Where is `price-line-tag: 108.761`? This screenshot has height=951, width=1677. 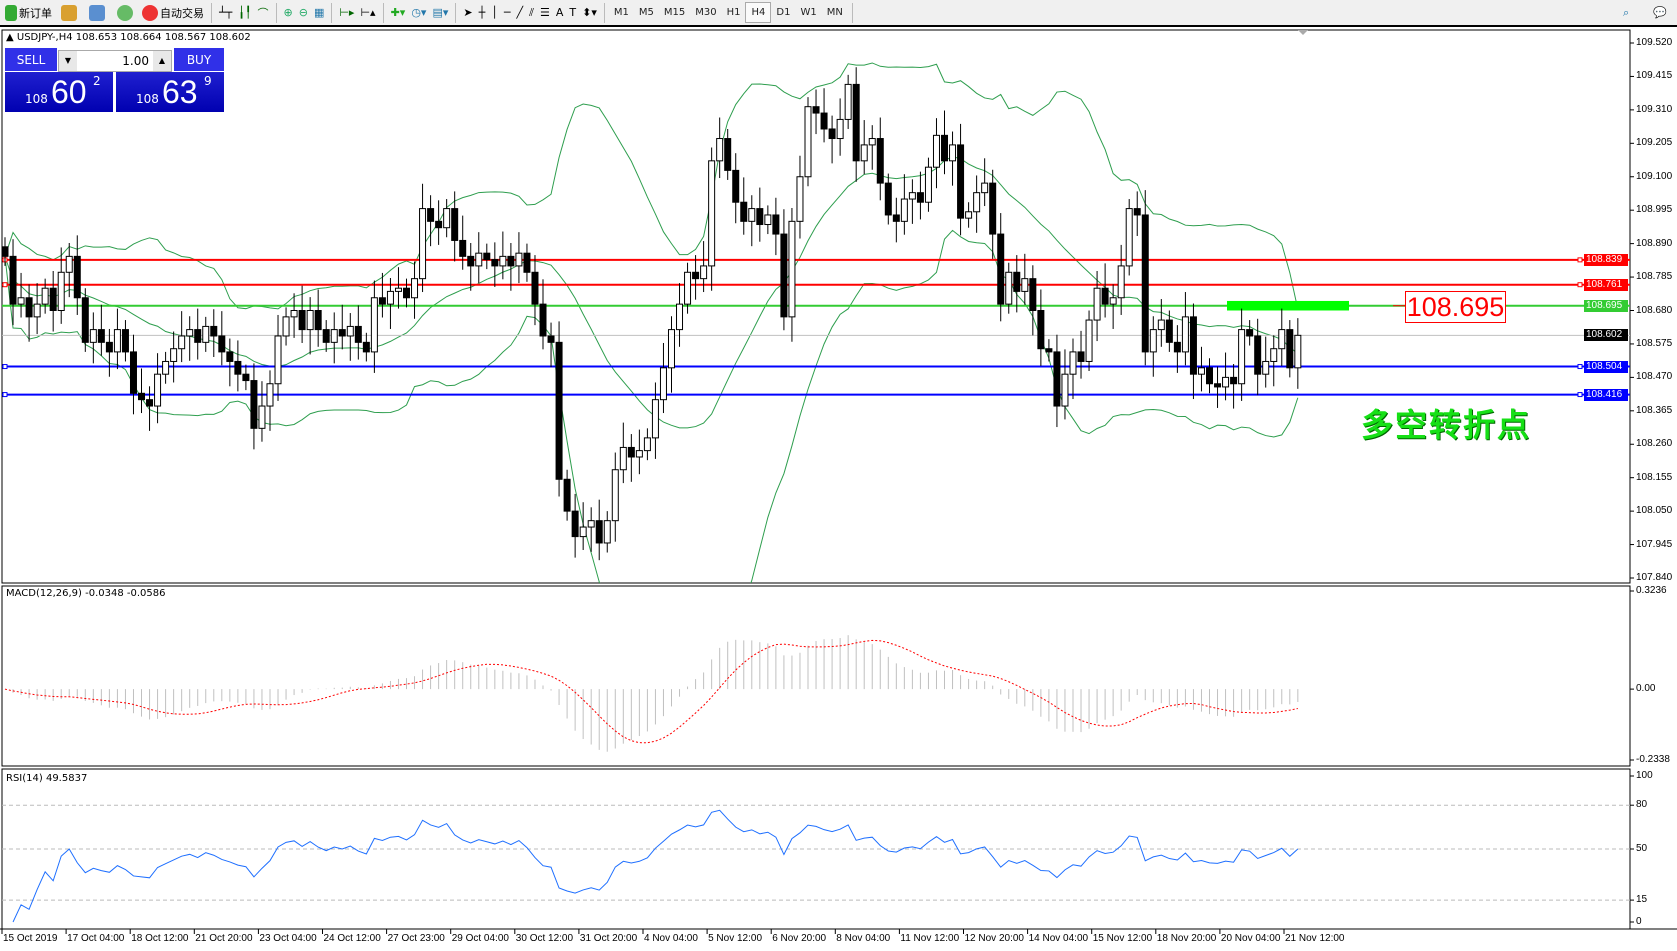 price-line-tag: 108.761 is located at coordinates (1606, 284).